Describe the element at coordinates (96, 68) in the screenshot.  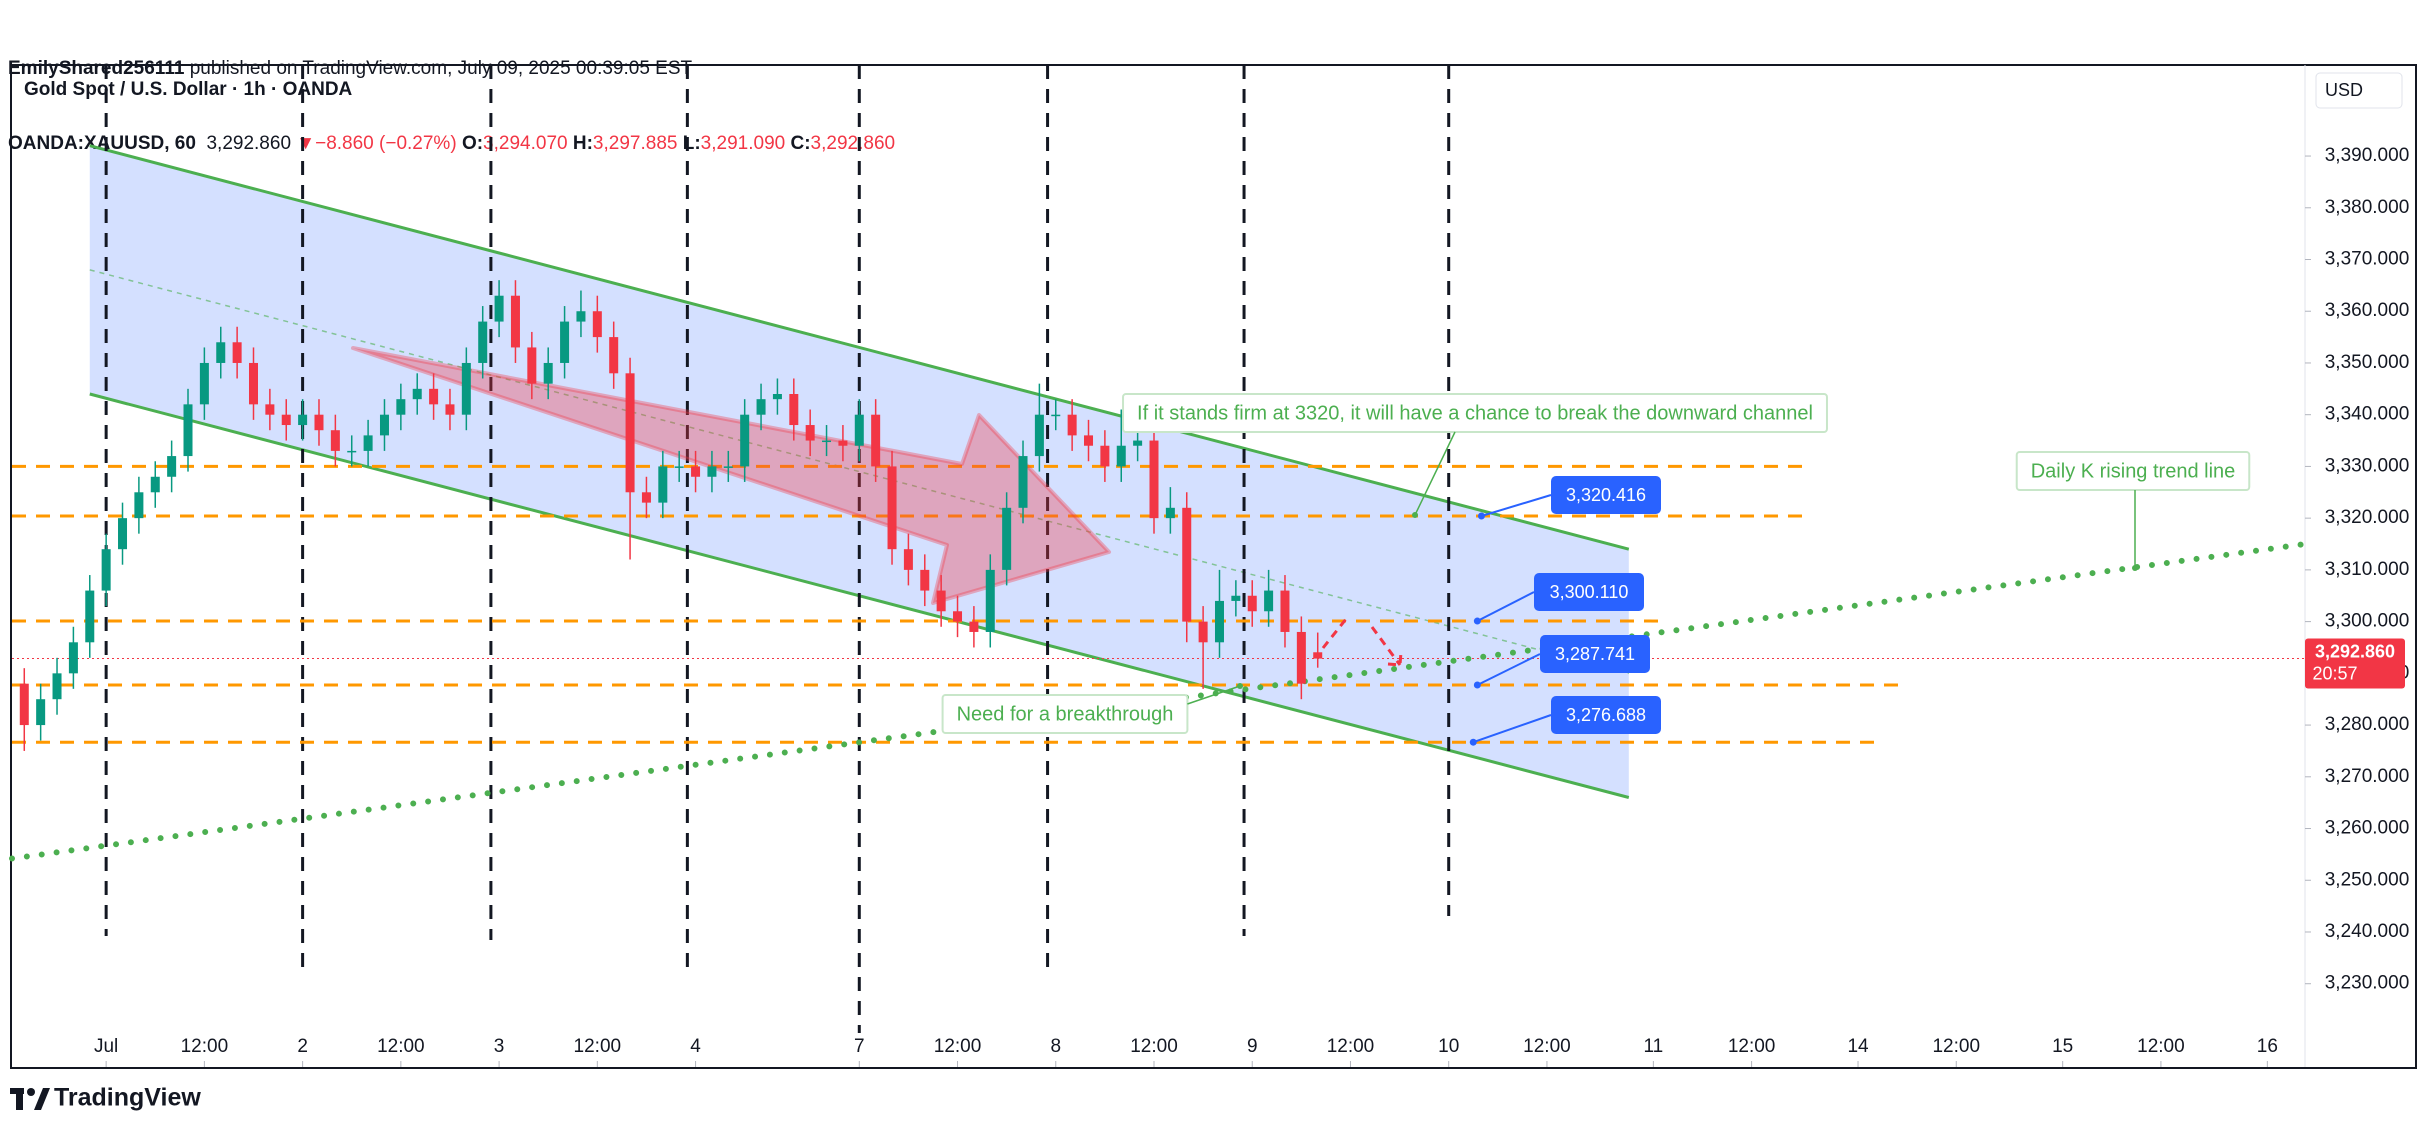
I see `author: EmilyShared256111` at that location.